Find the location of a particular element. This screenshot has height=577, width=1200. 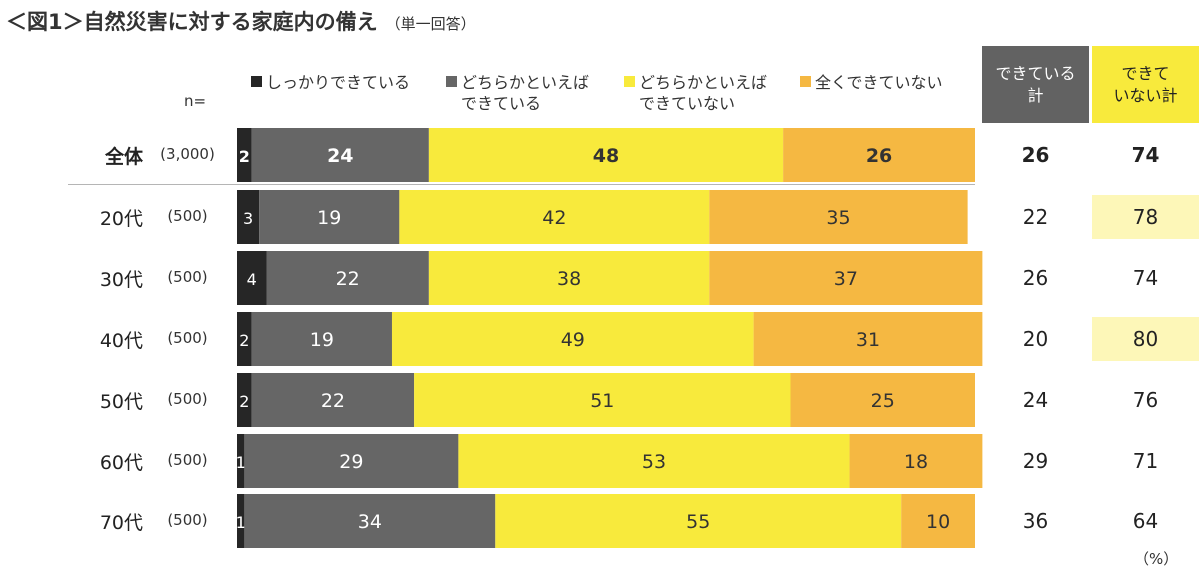

bar-value-label: 24 is located at coordinates (340, 156).